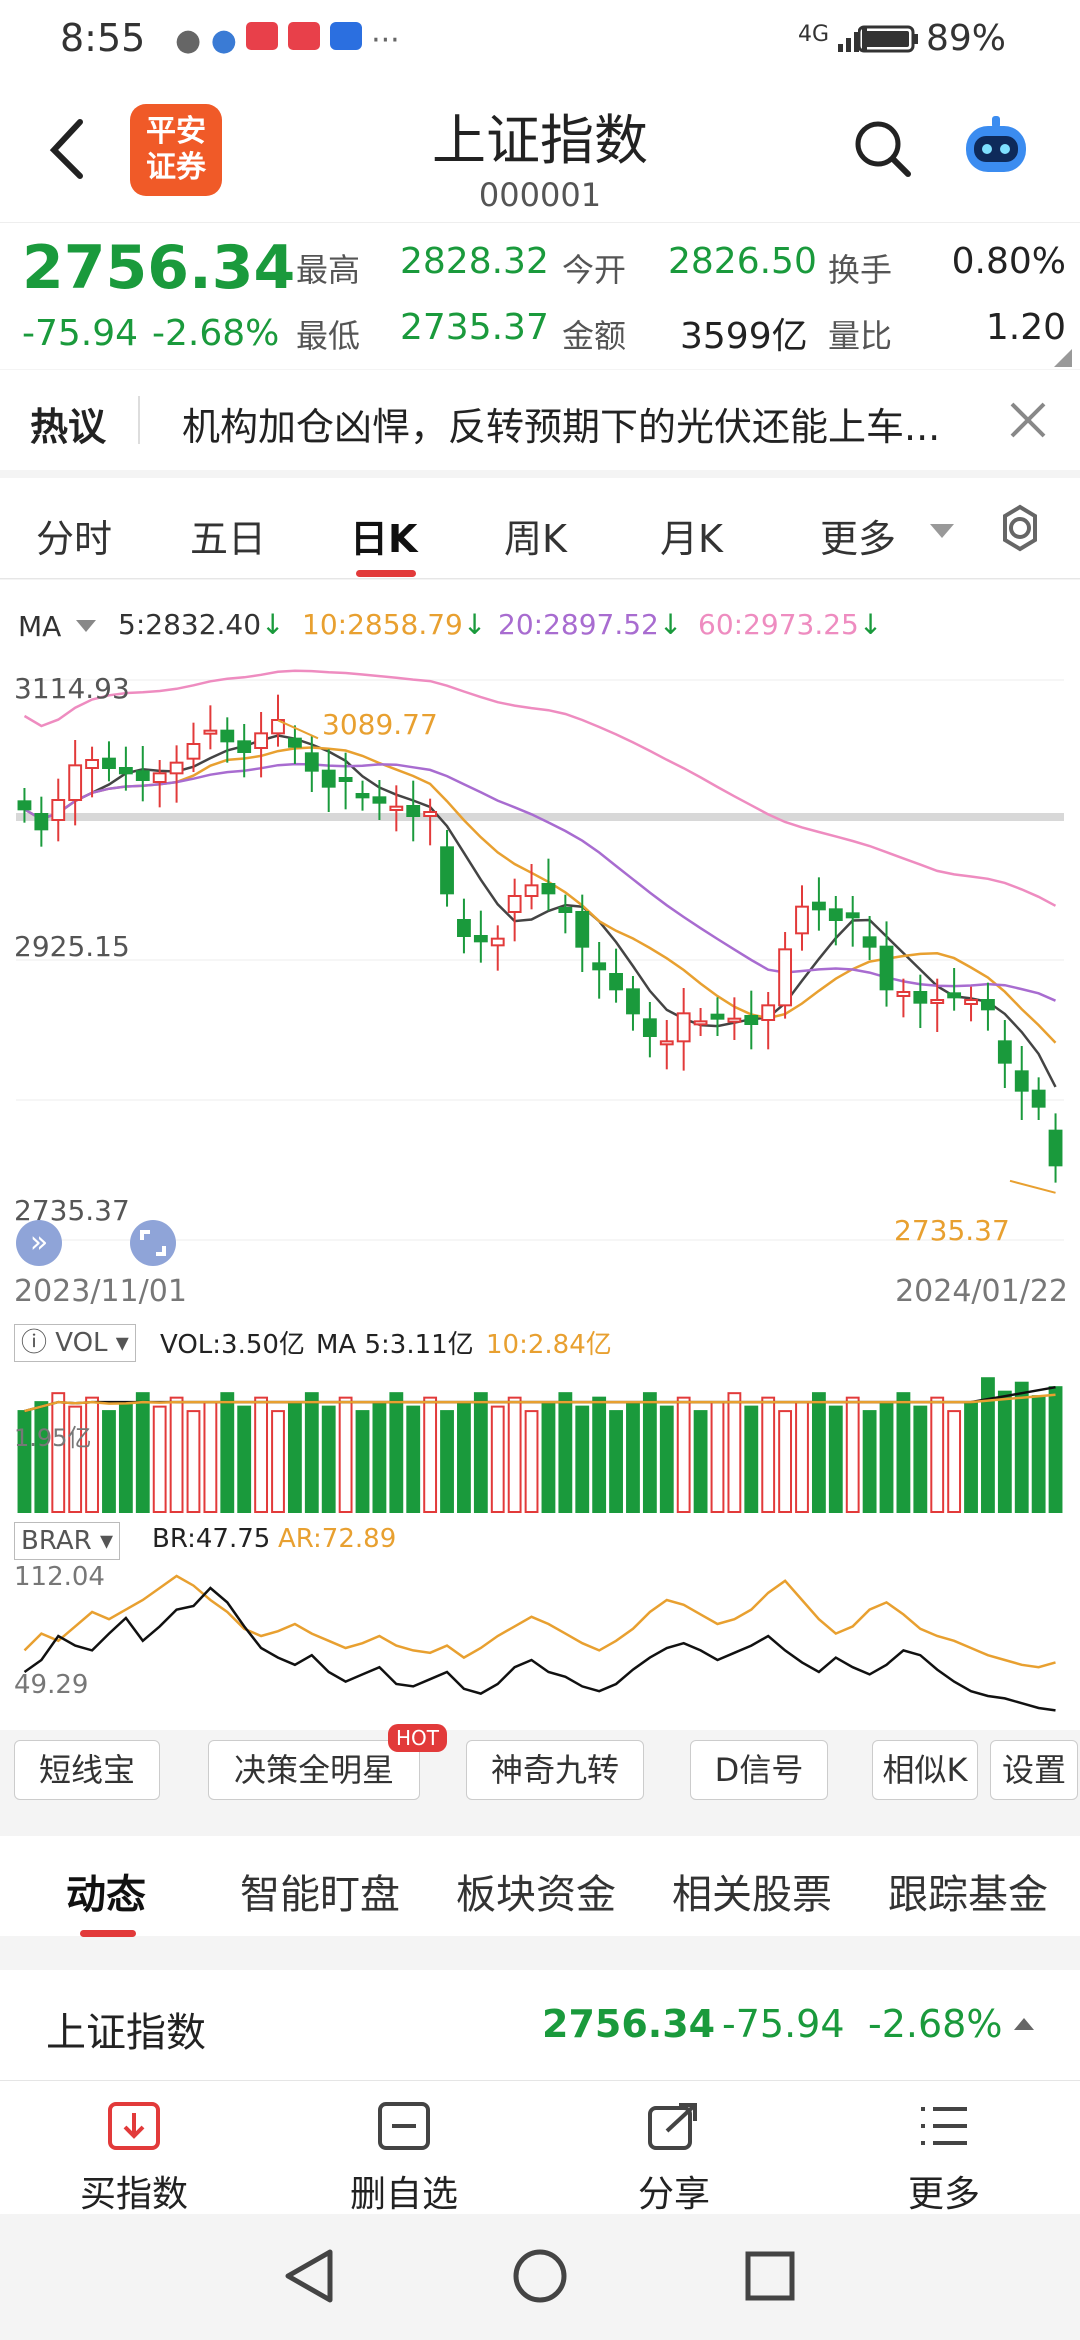 The height and width of the screenshot is (2340, 1080). I want to click on tab-tracking-funds: 跟踪基金, so click(968, 1895).